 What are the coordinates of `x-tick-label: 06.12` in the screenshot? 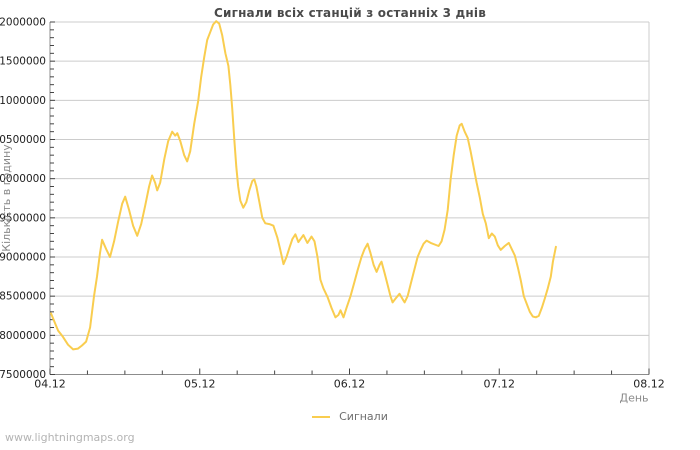 It's located at (350, 384).